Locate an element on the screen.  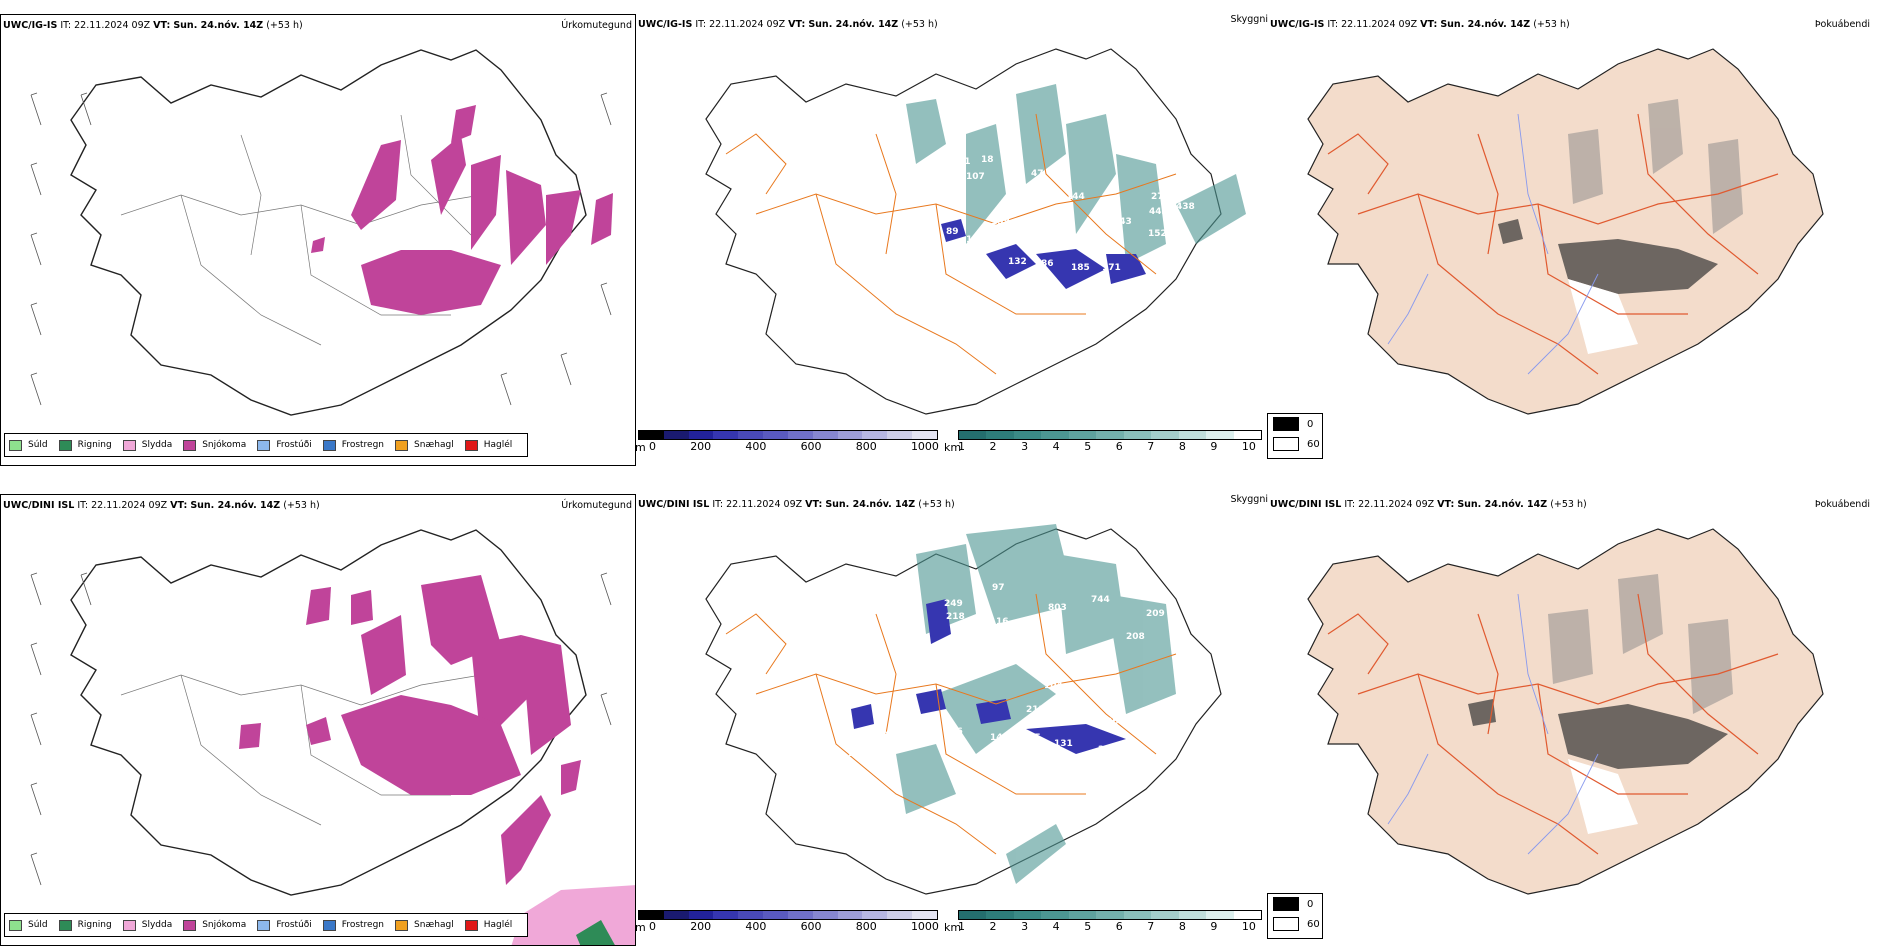
legend-item-frostudi: Frostúði is located at coordinates (284, 925).